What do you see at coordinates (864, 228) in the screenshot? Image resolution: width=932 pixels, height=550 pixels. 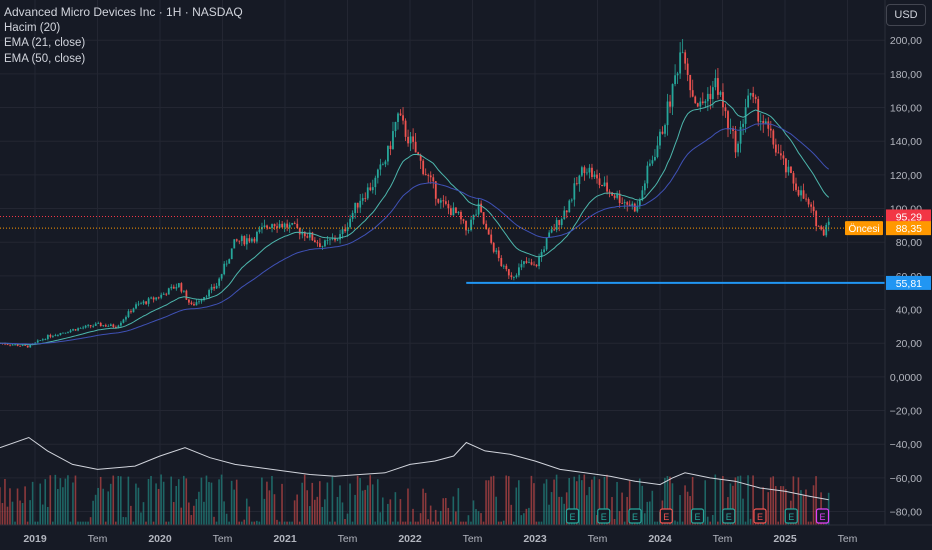 I see `pre-market-tag-bg` at bounding box center [864, 228].